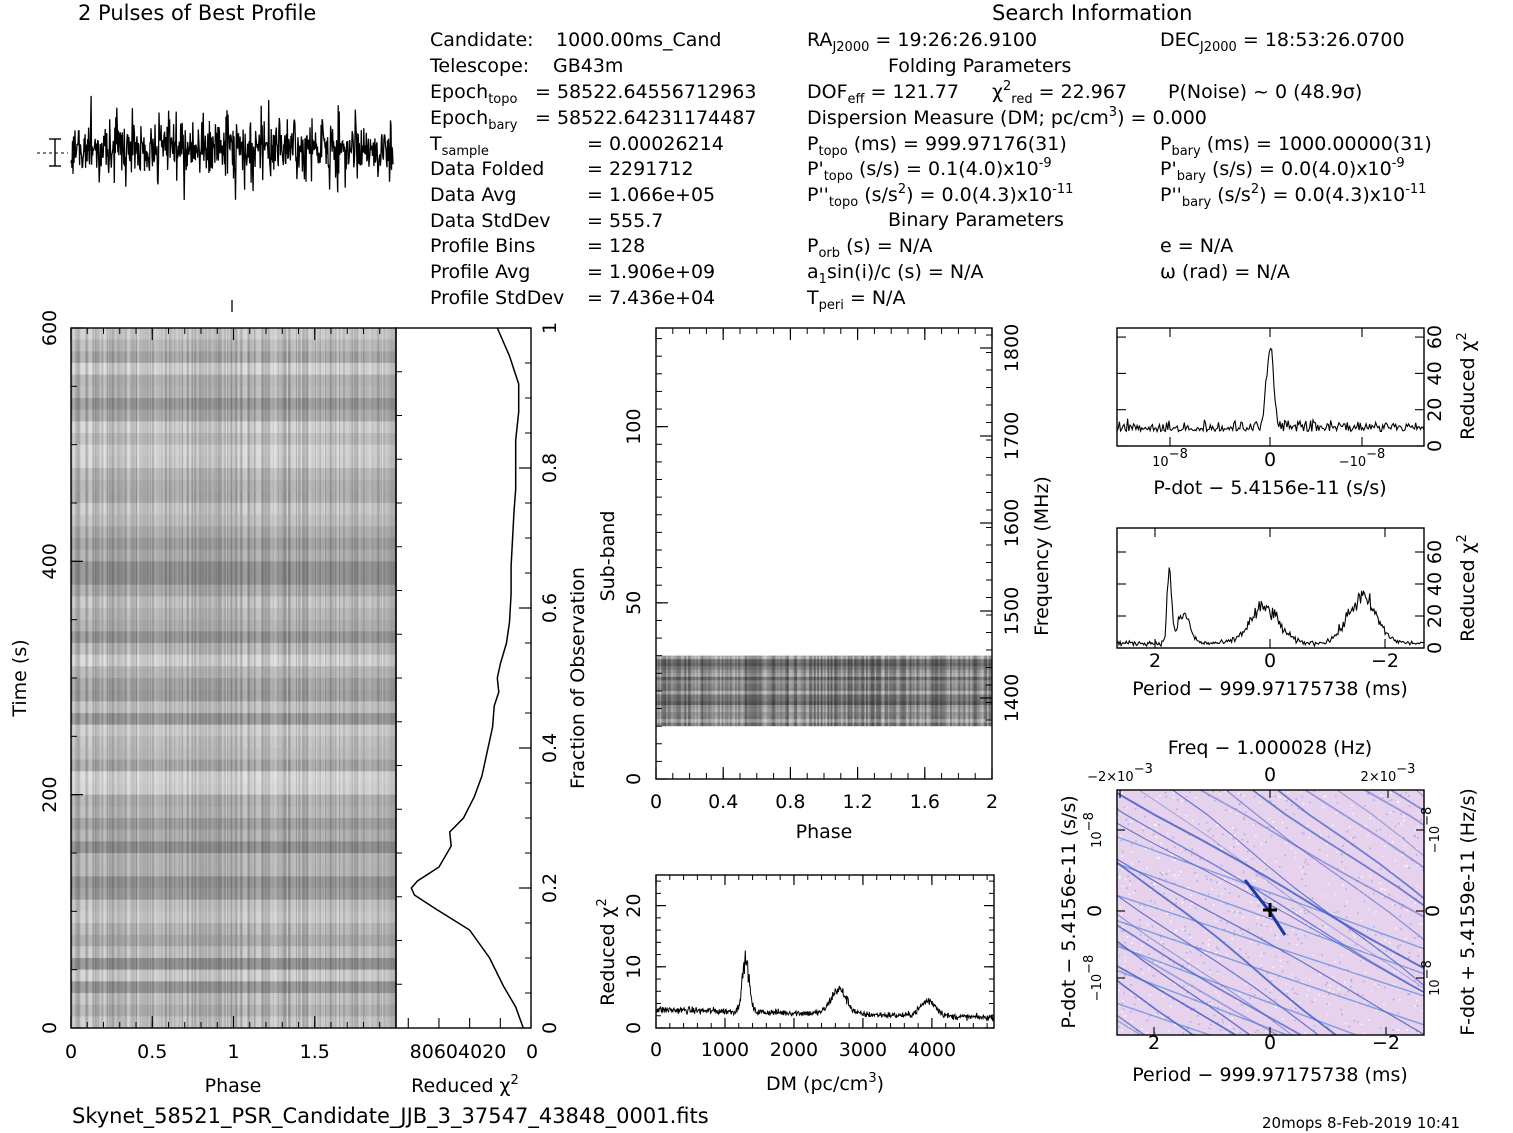 This screenshot has height=1133, width=1513. Describe the element at coordinates (1012, 611) in the screenshot. I see `tick-label: 1500` at that location.